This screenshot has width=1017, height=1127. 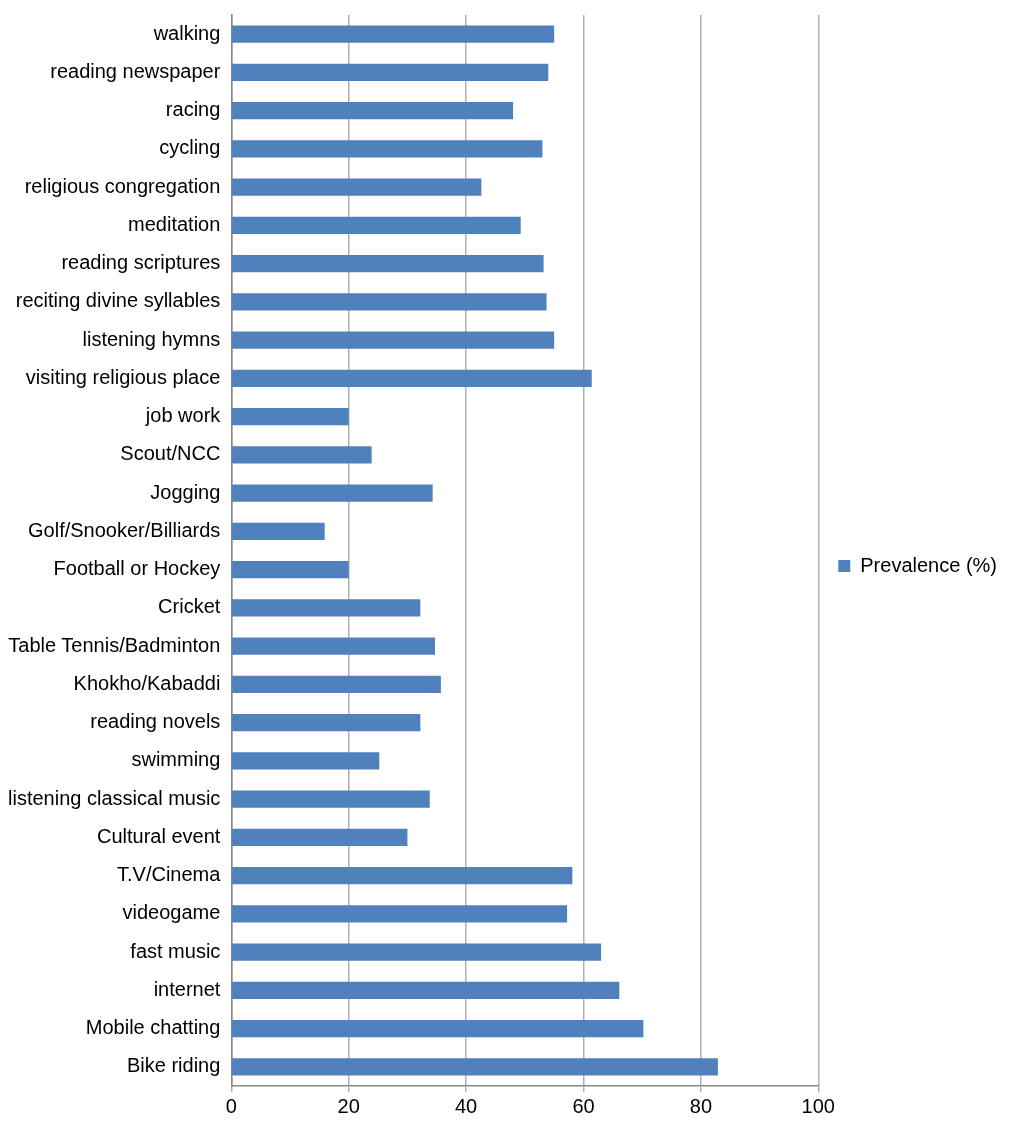 I want to click on y-tick-label: Football or Hockey, so click(x=137, y=568).